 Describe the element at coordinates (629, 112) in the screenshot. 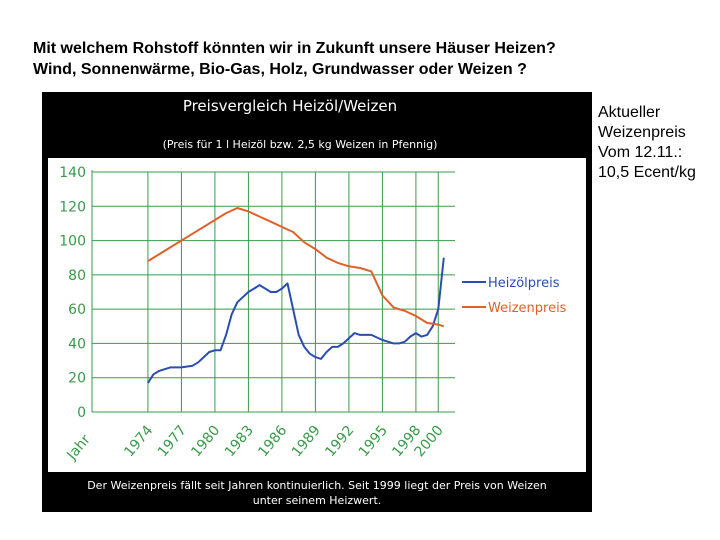

I see `note-line-1: Aktueller` at that location.